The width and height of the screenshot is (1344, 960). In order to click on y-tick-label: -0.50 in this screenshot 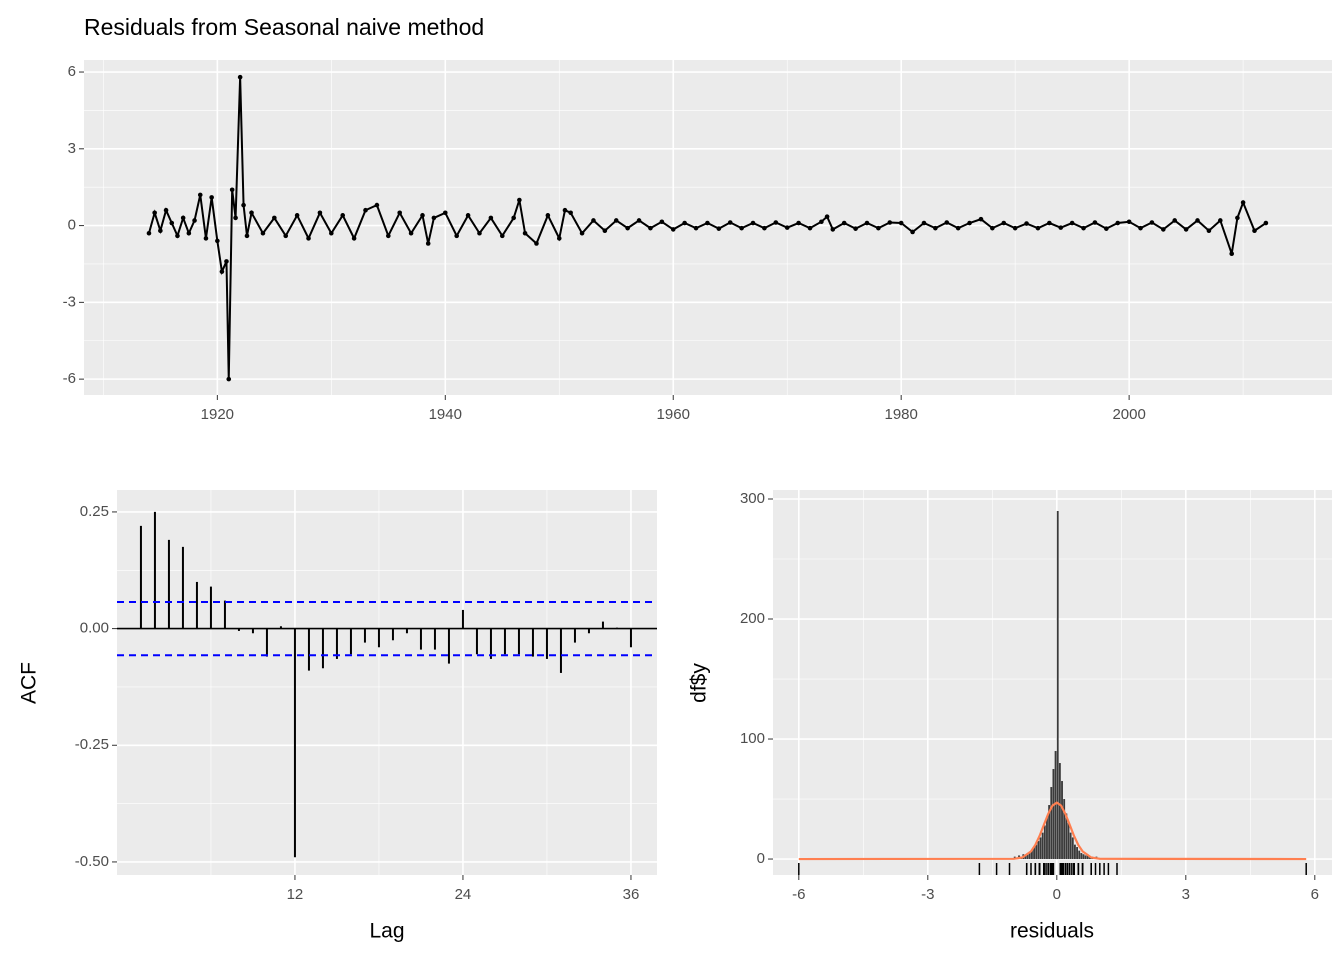, I will do `click(92, 861)`.